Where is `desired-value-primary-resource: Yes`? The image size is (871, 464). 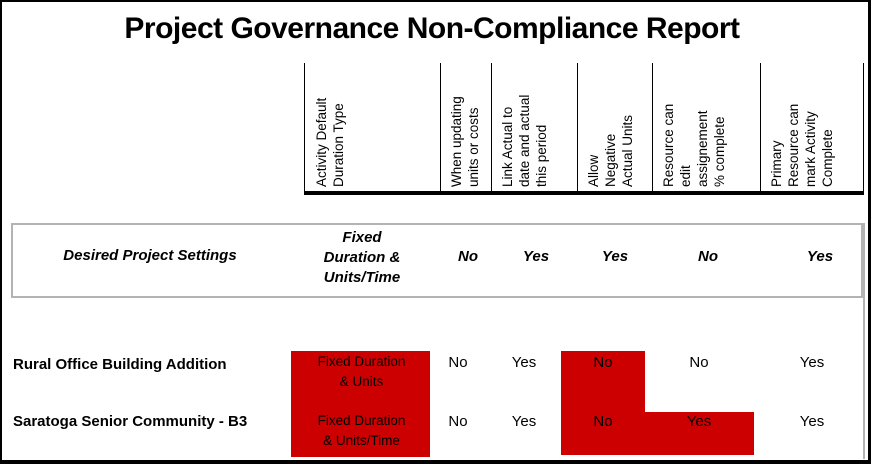
desired-value-primary-resource: Yes is located at coordinates (820, 256).